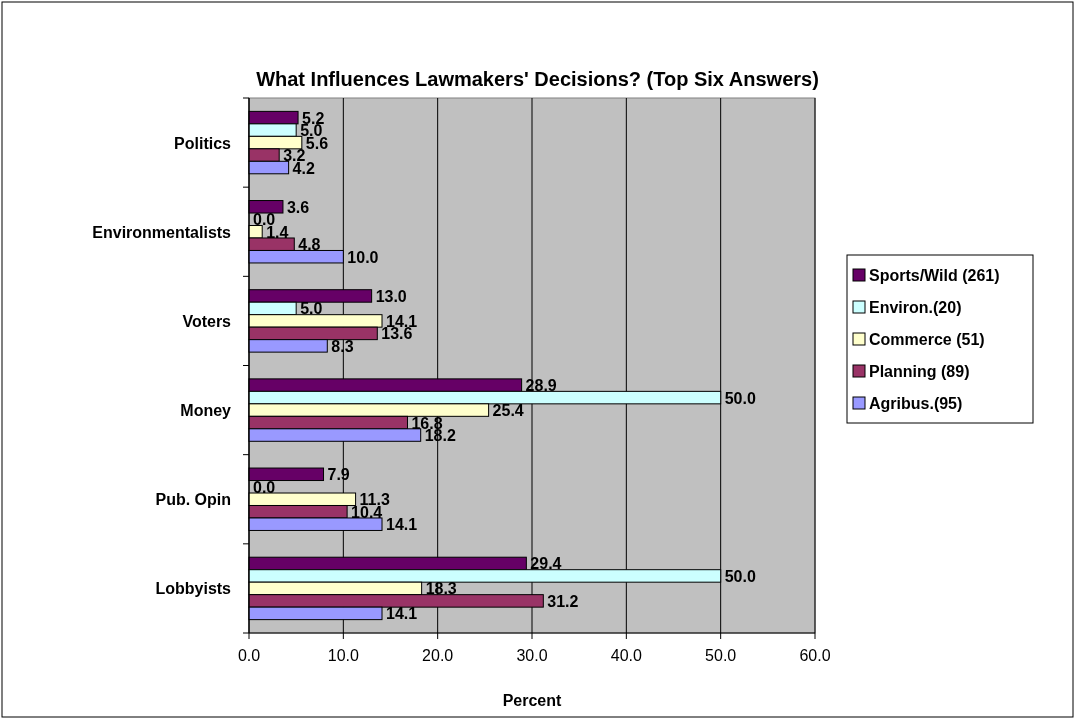 The image size is (1075, 719). Describe the element at coordinates (721, 655) in the screenshot. I see `x-tick-label: 50.0` at that location.